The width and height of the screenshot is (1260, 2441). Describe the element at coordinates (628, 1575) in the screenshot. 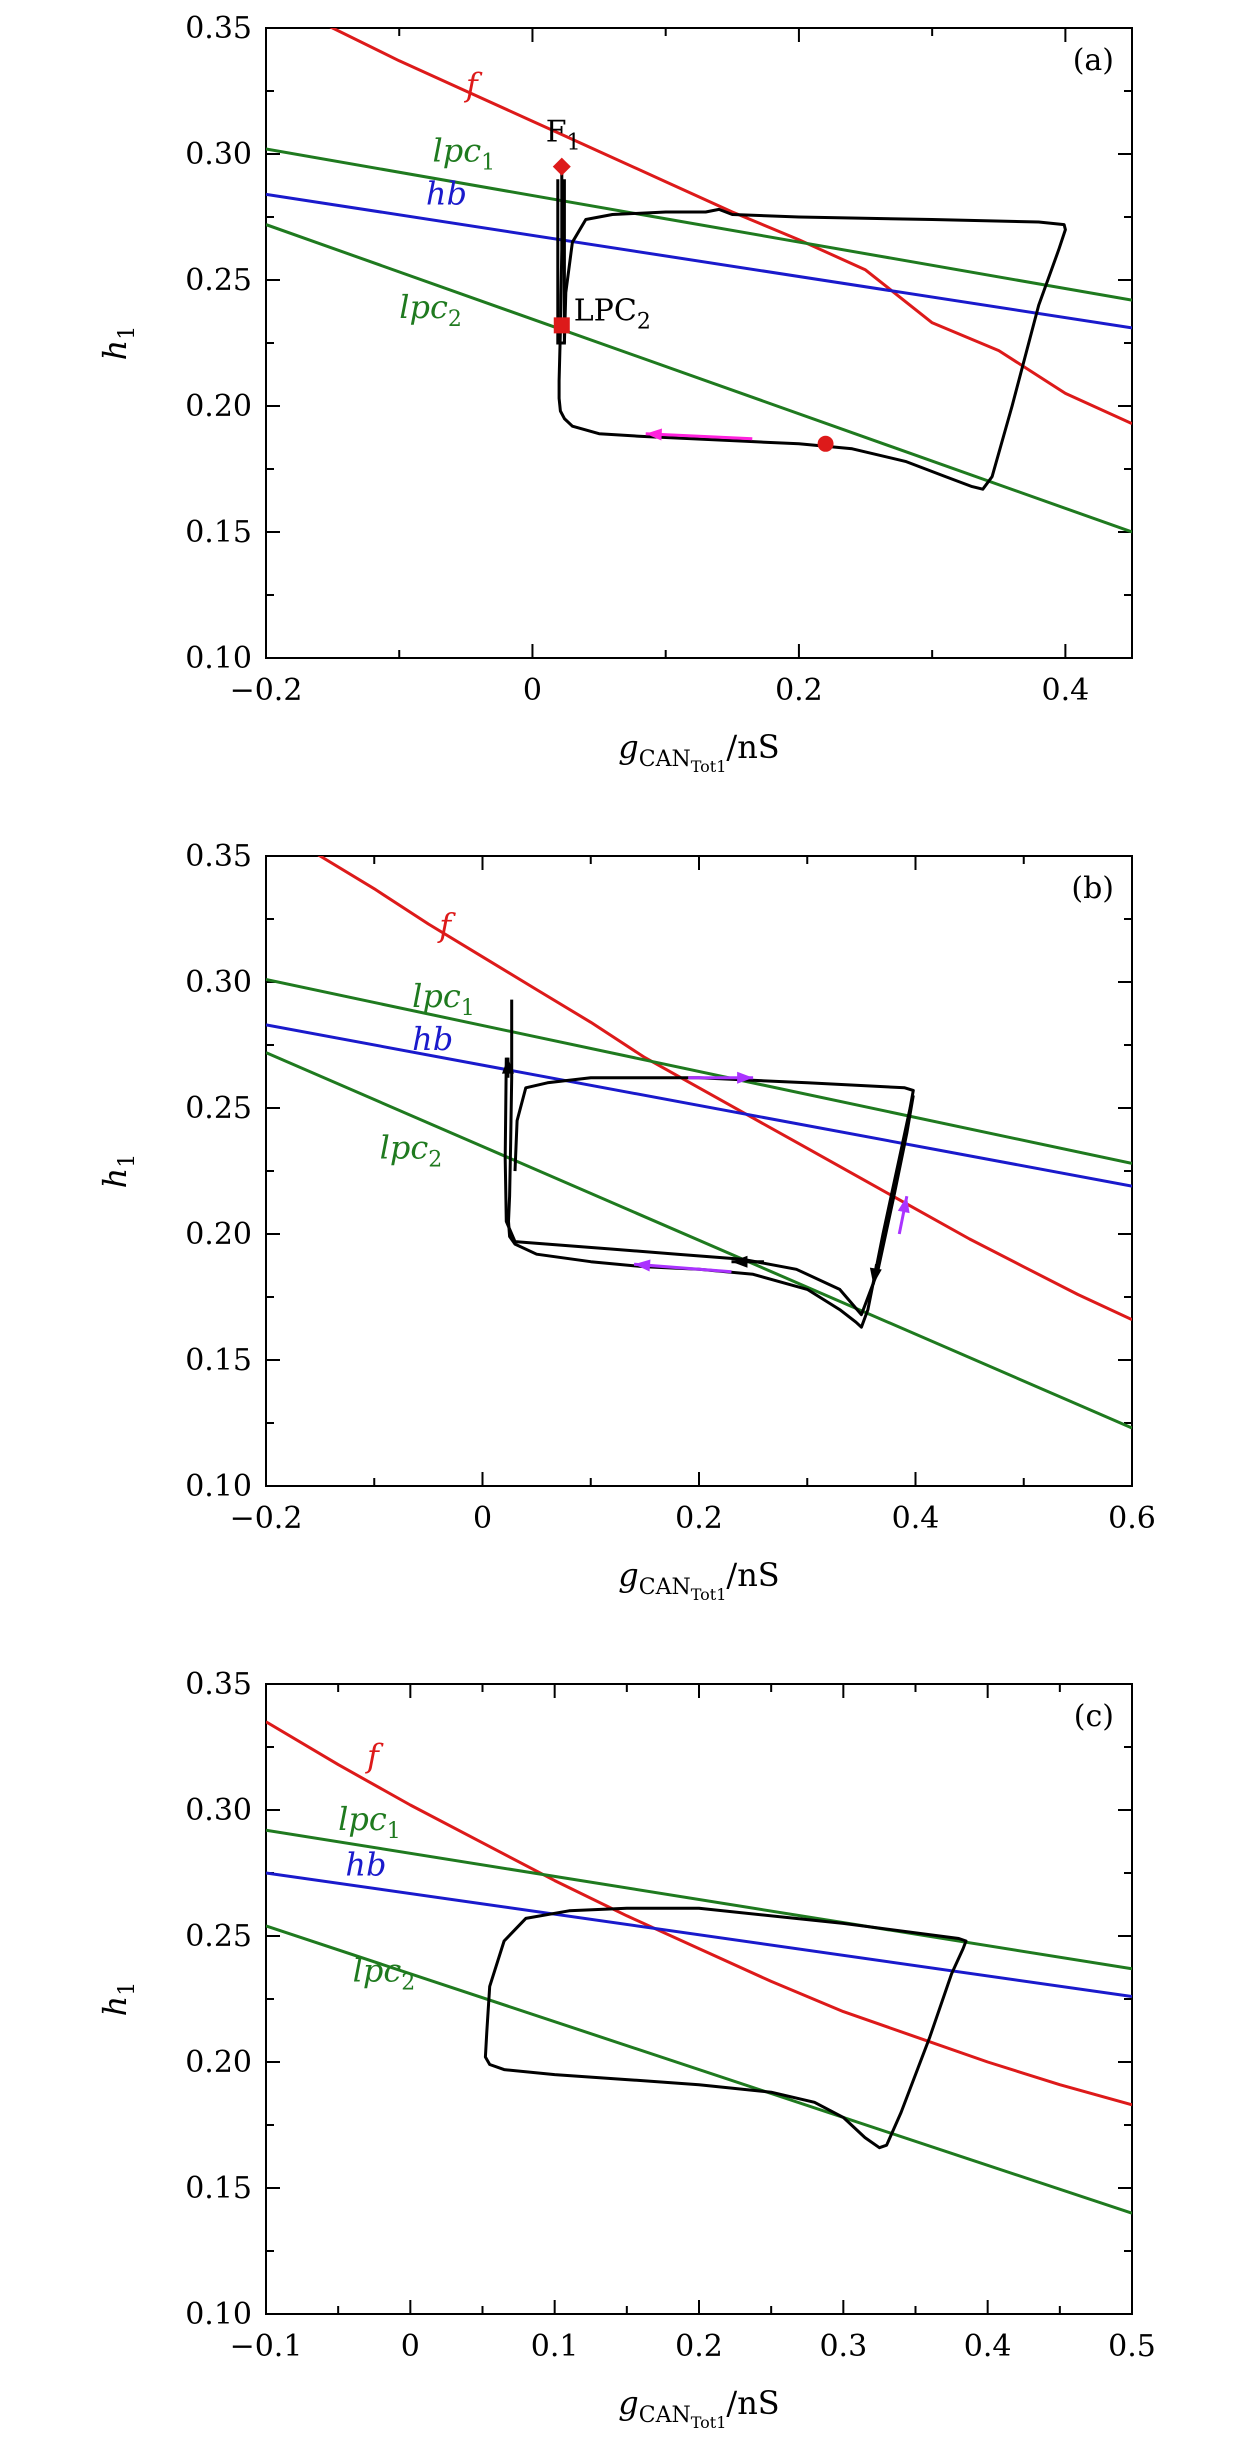

I see `x-axis-title-main: g` at that location.